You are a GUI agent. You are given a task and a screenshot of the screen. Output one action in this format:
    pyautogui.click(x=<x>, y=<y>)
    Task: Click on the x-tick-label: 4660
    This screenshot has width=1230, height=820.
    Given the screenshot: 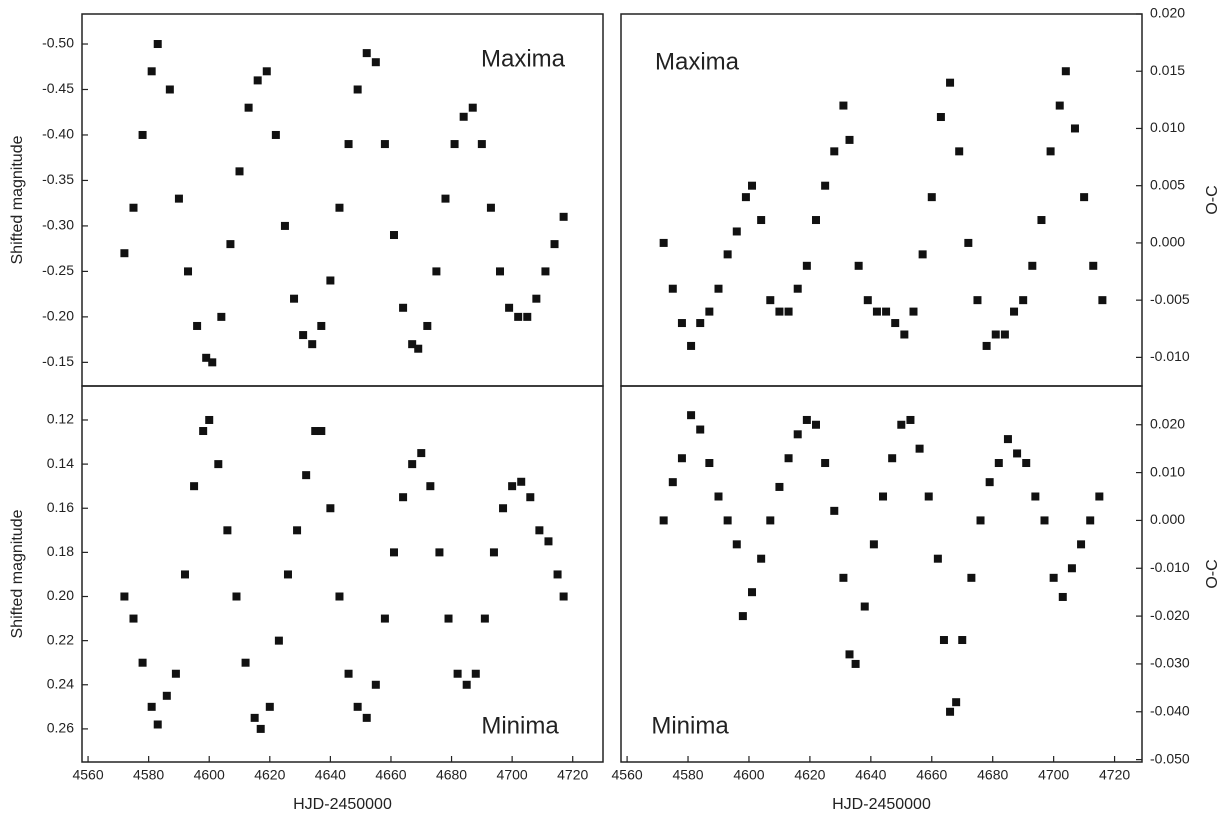 What is the action you would take?
    pyautogui.click(x=931, y=775)
    